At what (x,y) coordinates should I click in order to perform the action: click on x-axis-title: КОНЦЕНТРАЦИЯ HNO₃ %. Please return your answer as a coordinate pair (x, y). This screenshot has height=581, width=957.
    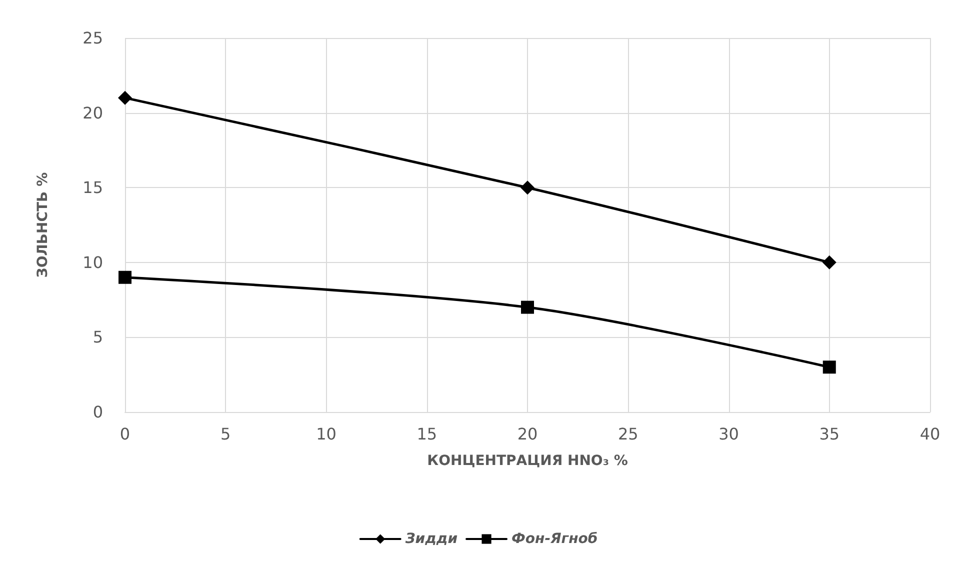
    Looking at the image, I should click on (527, 461).